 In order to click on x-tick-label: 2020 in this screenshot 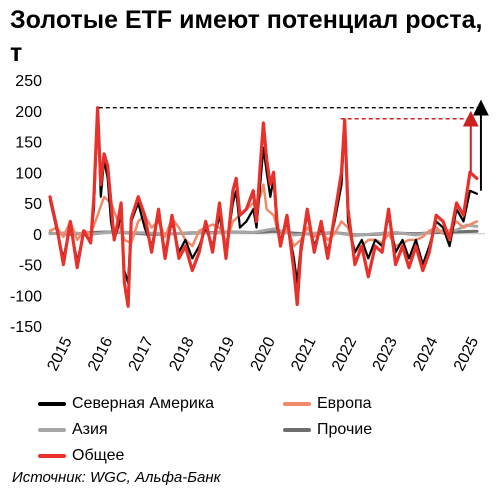, I will do `click(263, 354)`.